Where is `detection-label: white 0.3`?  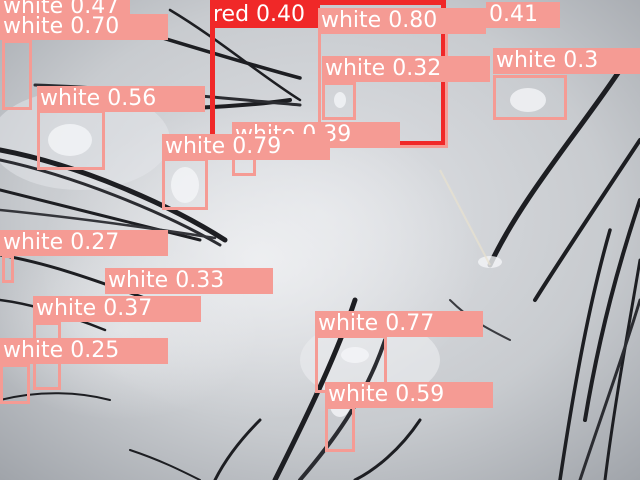
detection-label: white 0.3 is located at coordinates (566, 61).